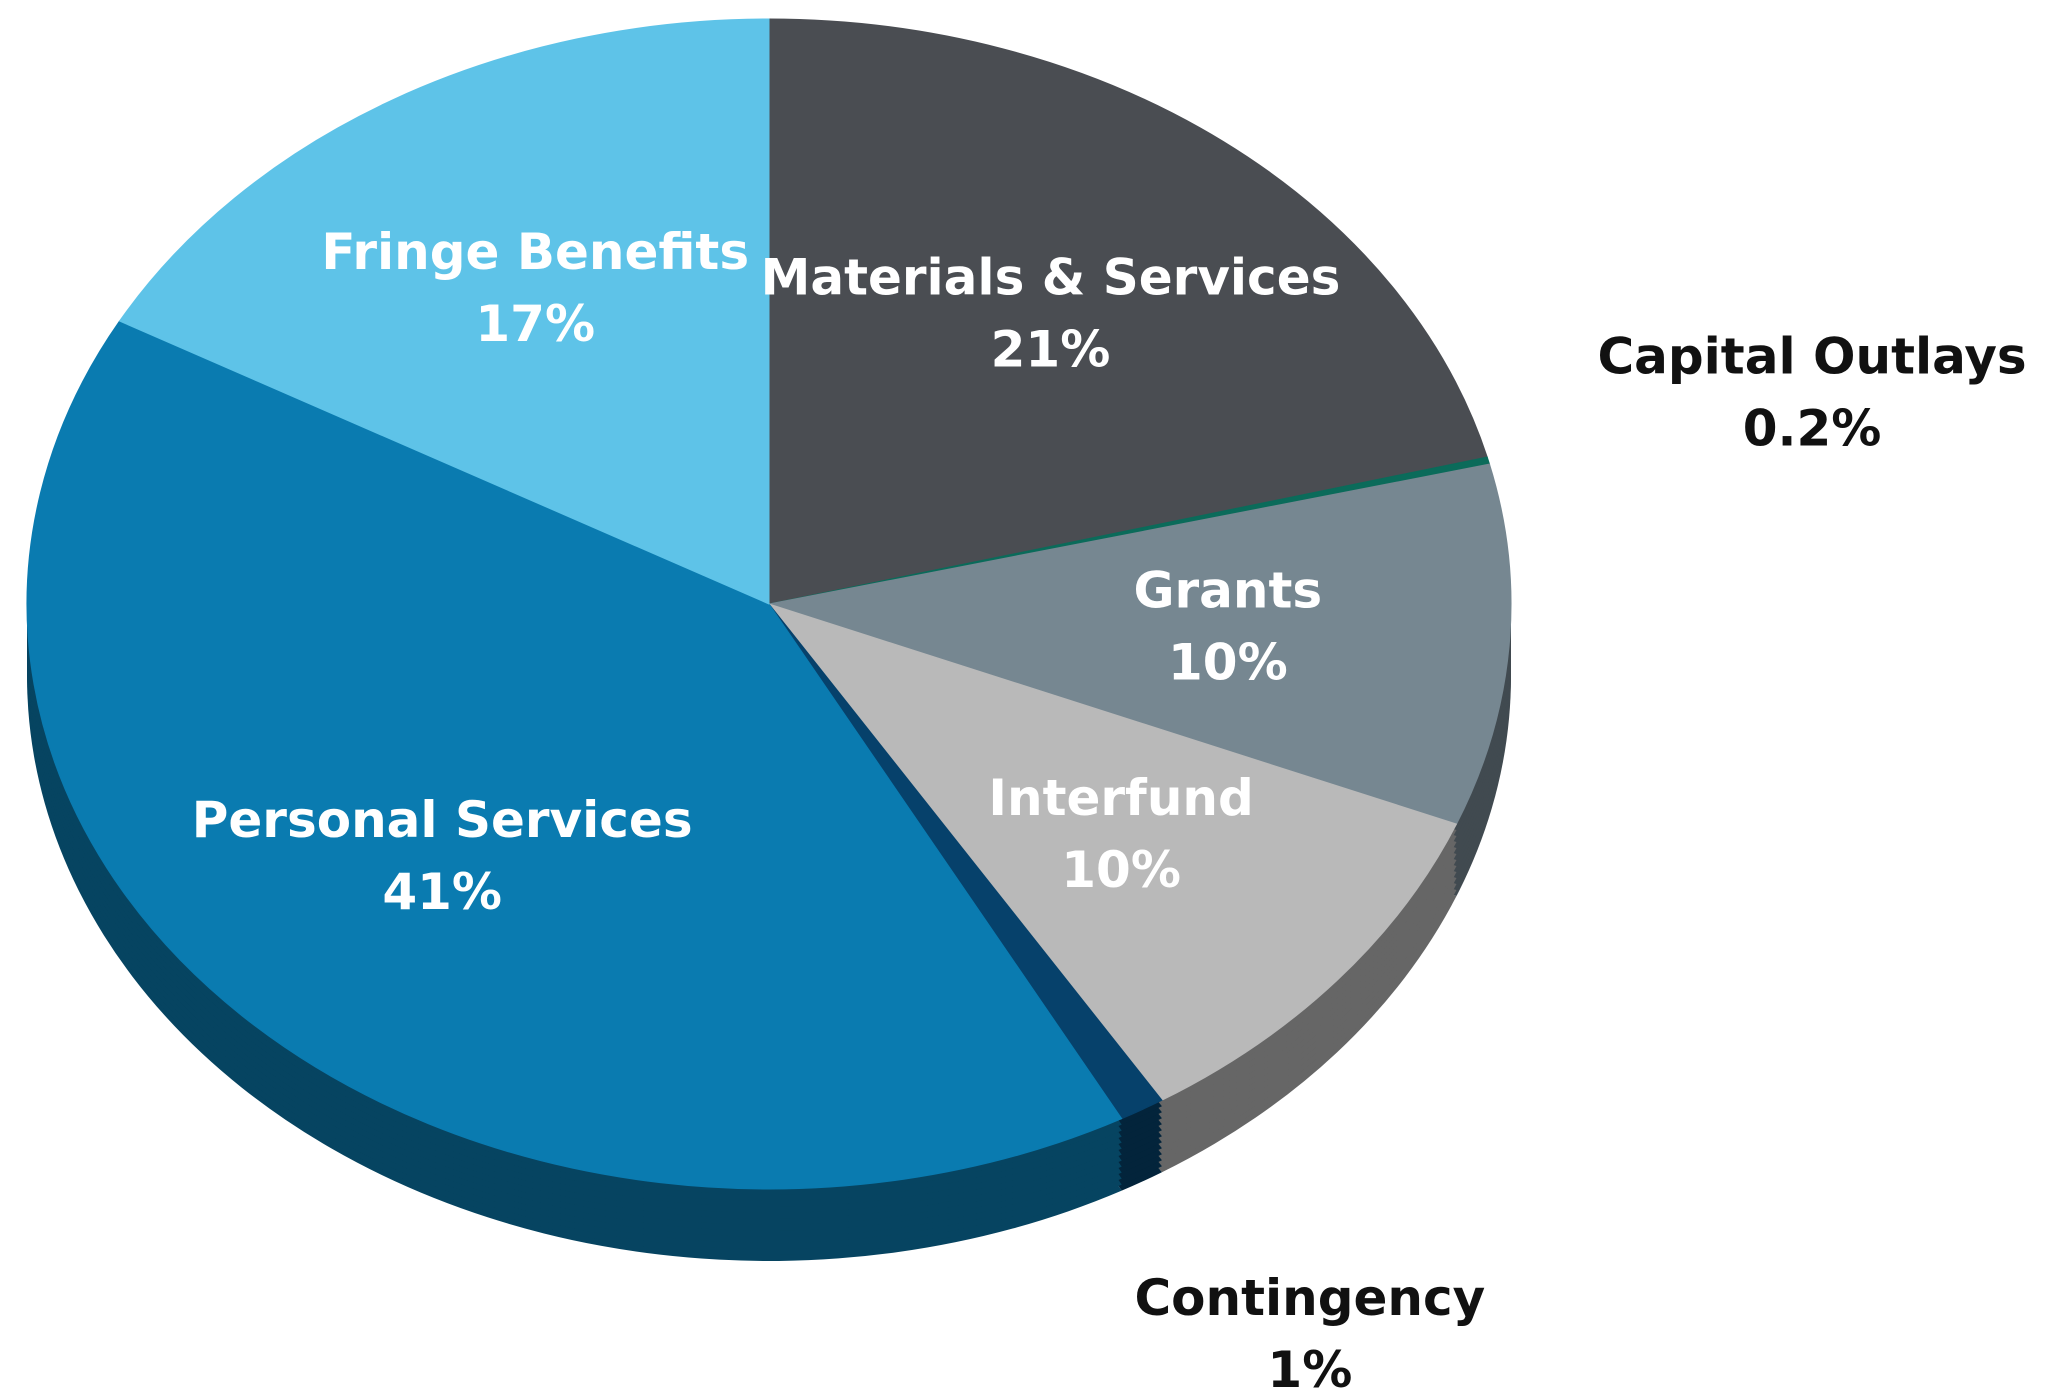  What do you see at coordinates (535, 252) in the screenshot?
I see `slice-label: Fringe Benefits` at bounding box center [535, 252].